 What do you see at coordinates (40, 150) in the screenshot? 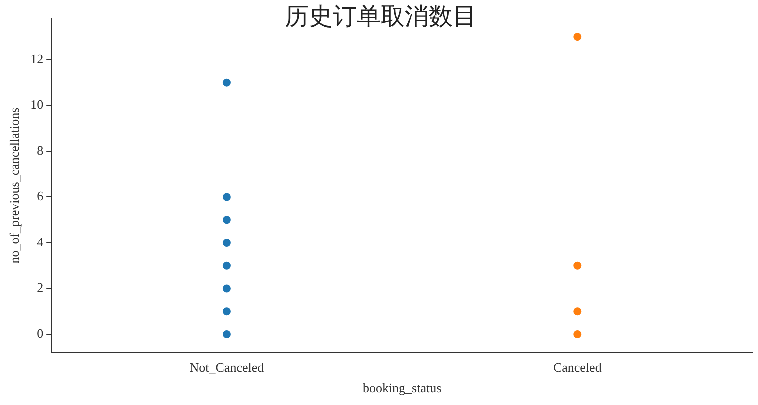
I see `y-tick-label: 8` at bounding box center [40, 150].